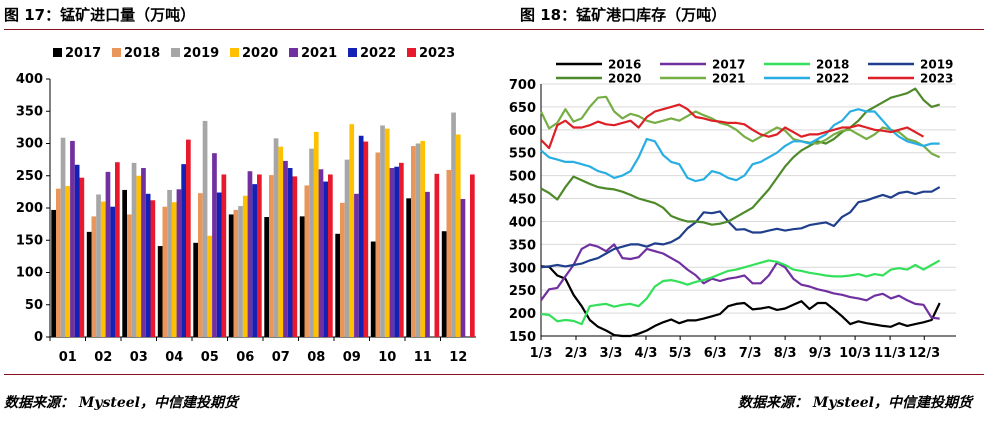 The height and width of the screenshot is (421, 988). What do you see at coordinates (234, 52) in the screenshot?
I see `legend-swatch-2020` at bounding box center [234, 52].